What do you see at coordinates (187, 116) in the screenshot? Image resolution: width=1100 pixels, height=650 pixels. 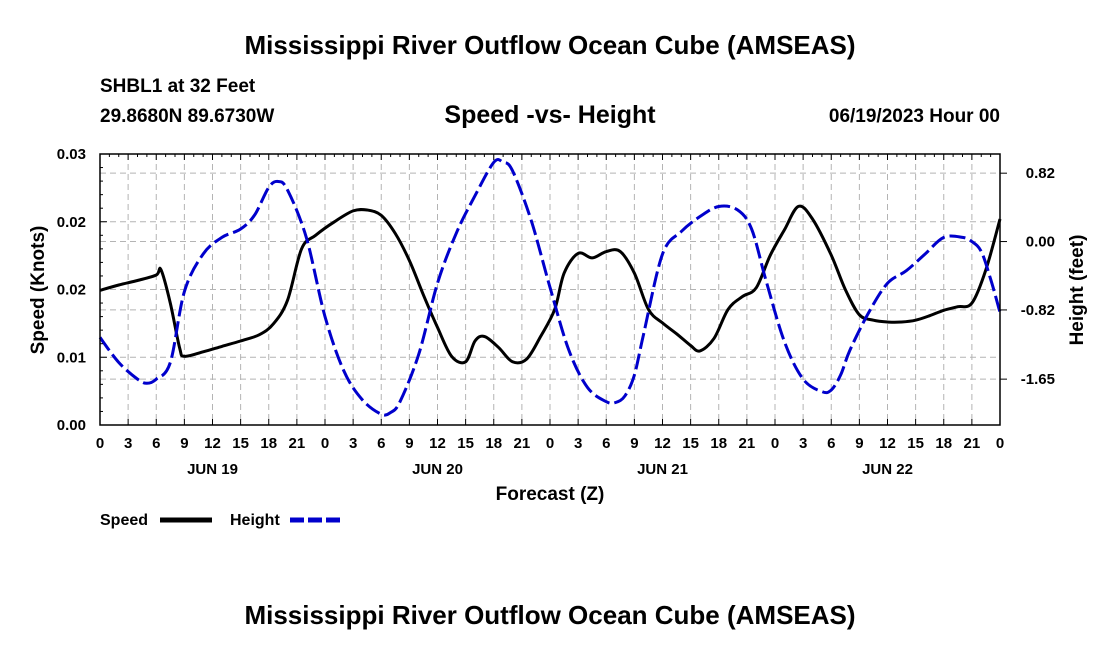 I see `location-label: 29.8680N 89.6730W` at bounding box center [187, 116].